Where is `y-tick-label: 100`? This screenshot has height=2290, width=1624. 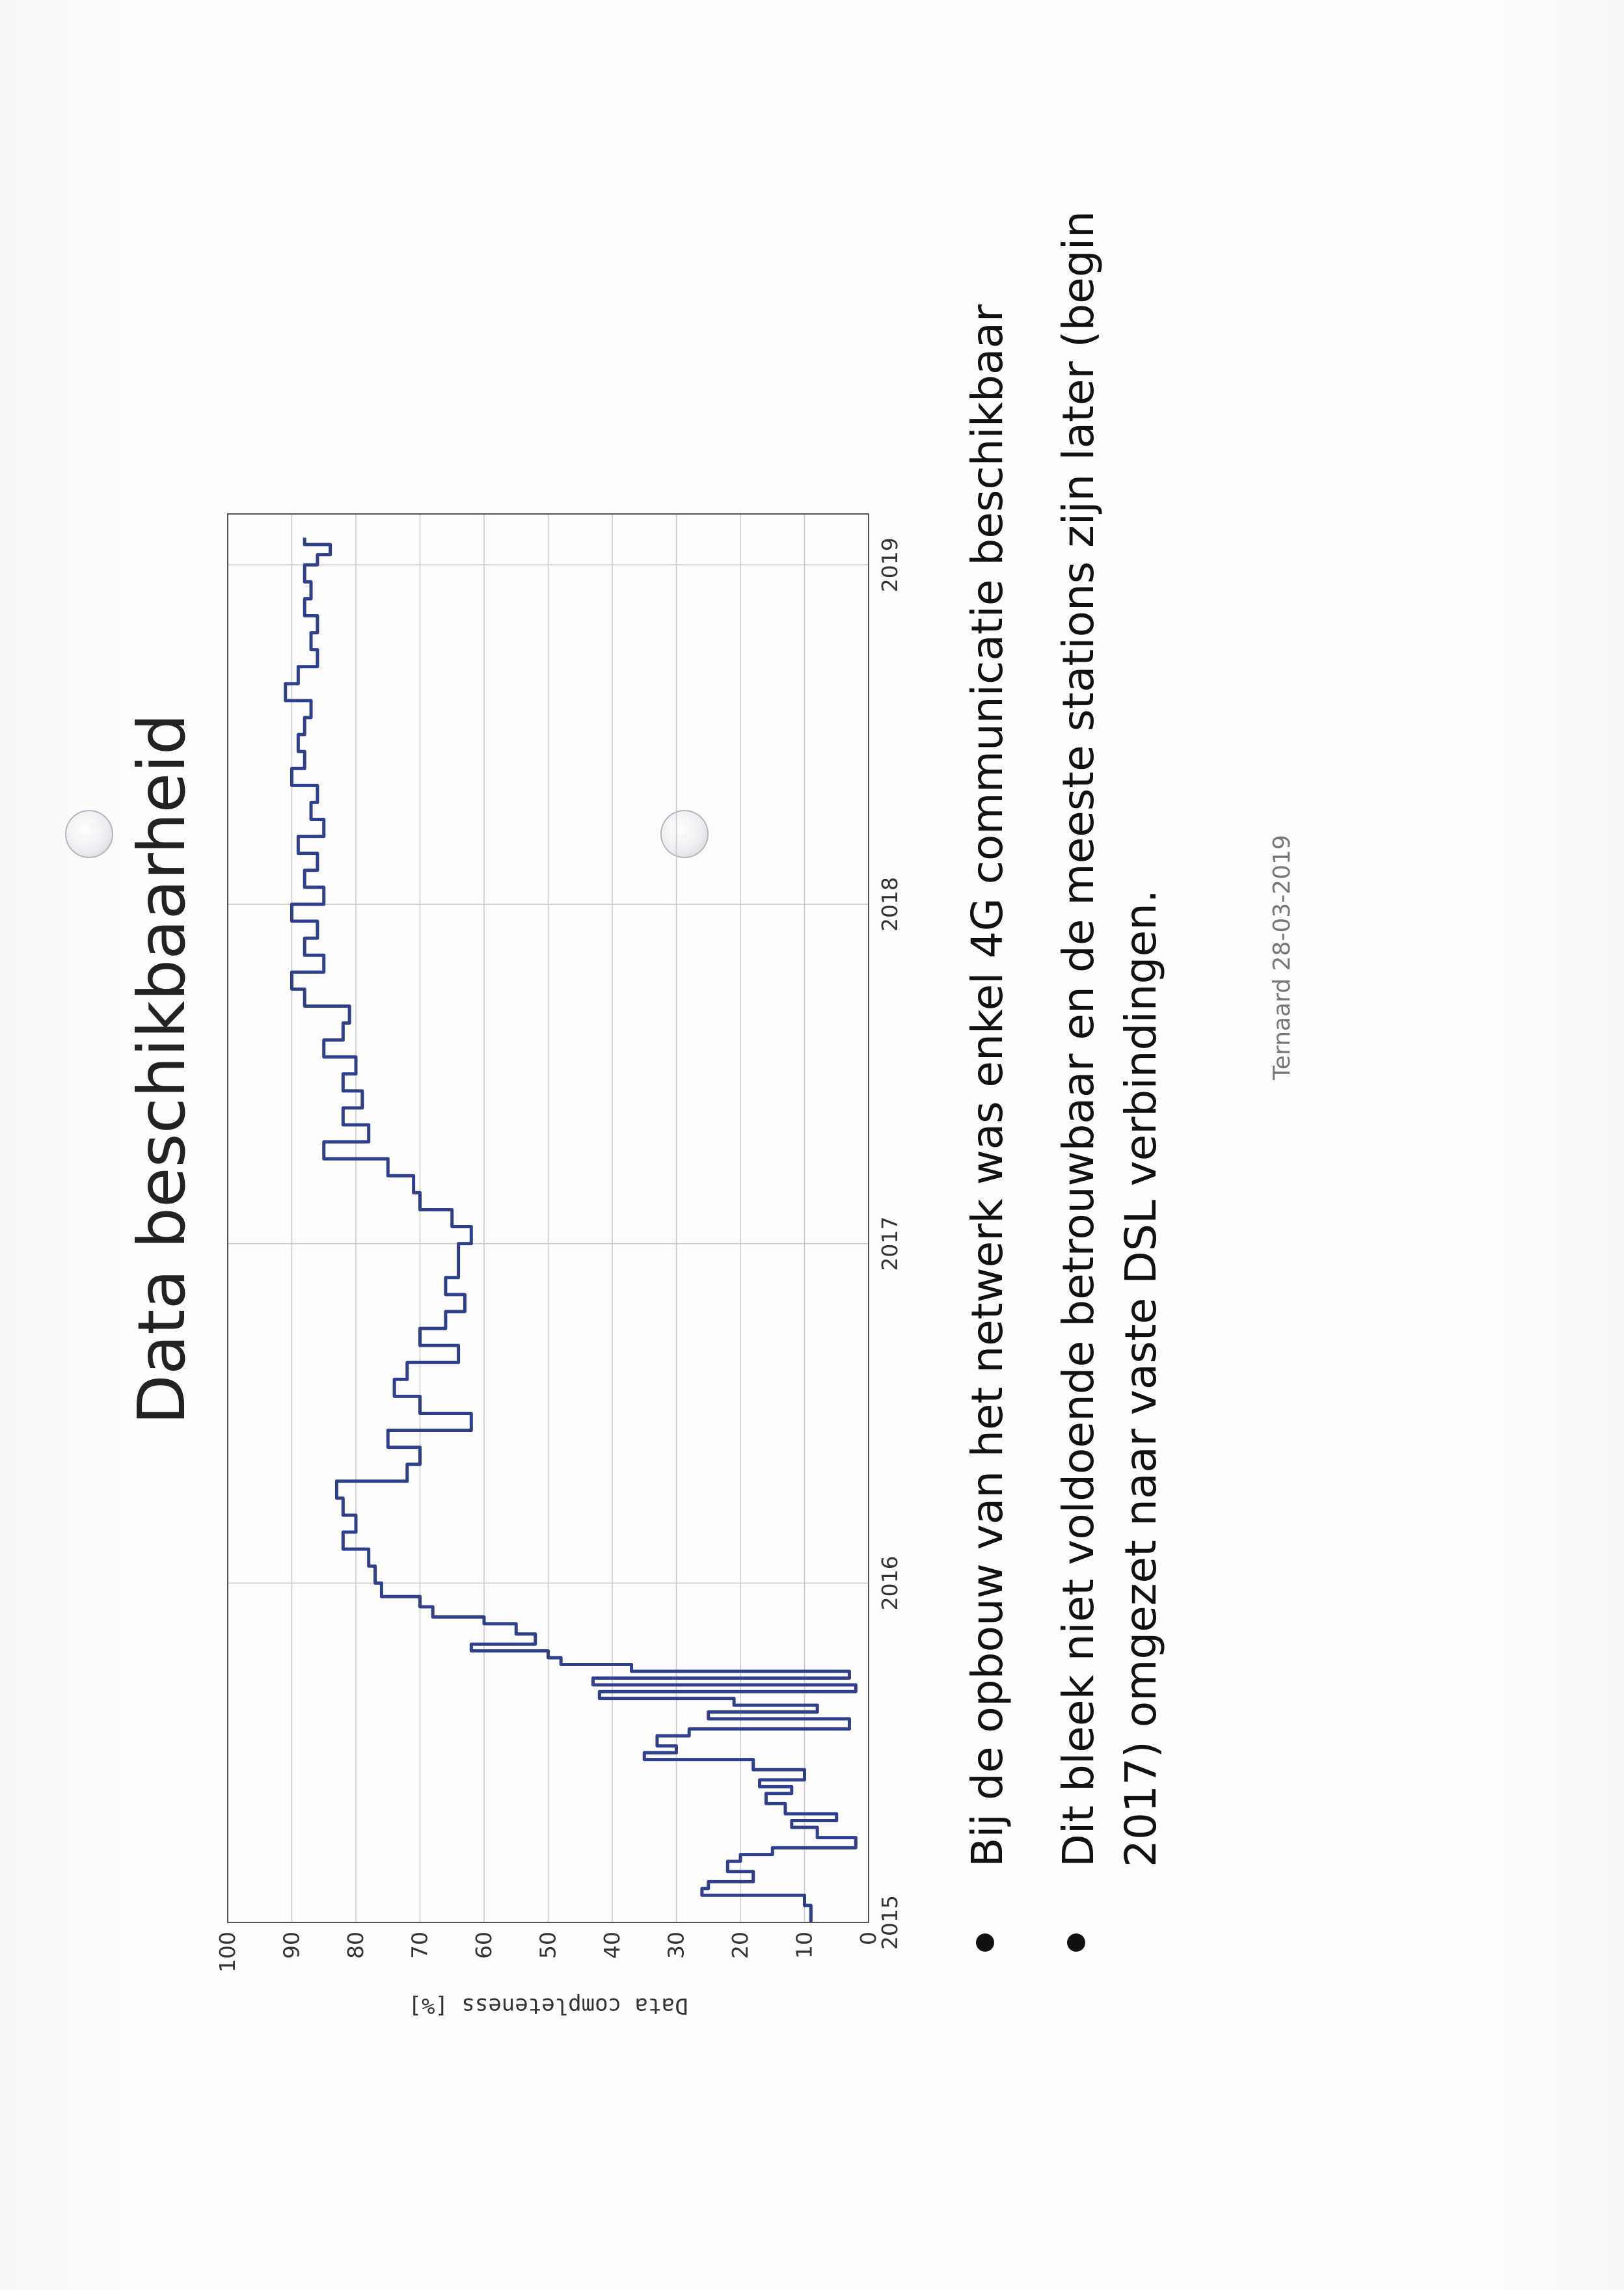 y-tick-label: 100 is located at coordinates (227, 1952).